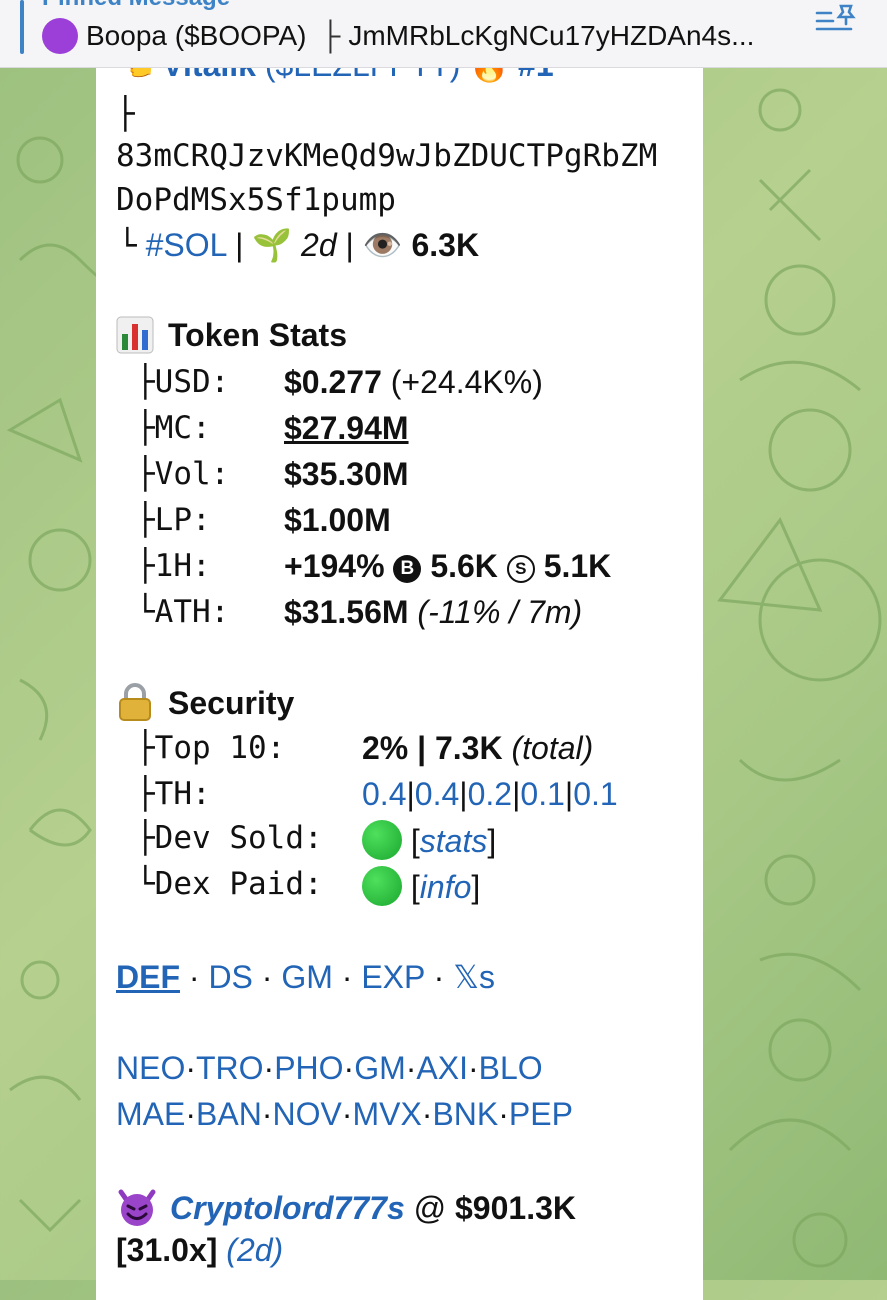  I want to click on holder-percent: 0.2, so click(490, 794).